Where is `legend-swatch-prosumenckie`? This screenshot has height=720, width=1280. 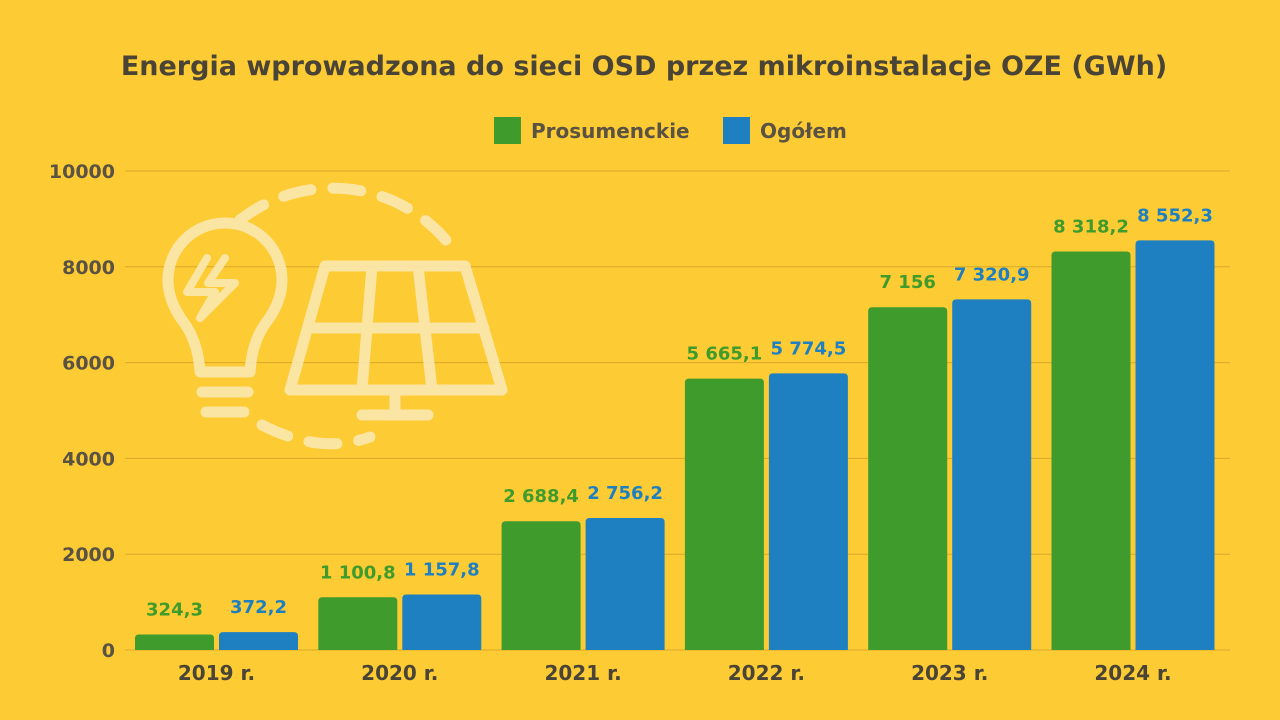
legend-swatch-prosumenckie is located at coordinates (507, 130).